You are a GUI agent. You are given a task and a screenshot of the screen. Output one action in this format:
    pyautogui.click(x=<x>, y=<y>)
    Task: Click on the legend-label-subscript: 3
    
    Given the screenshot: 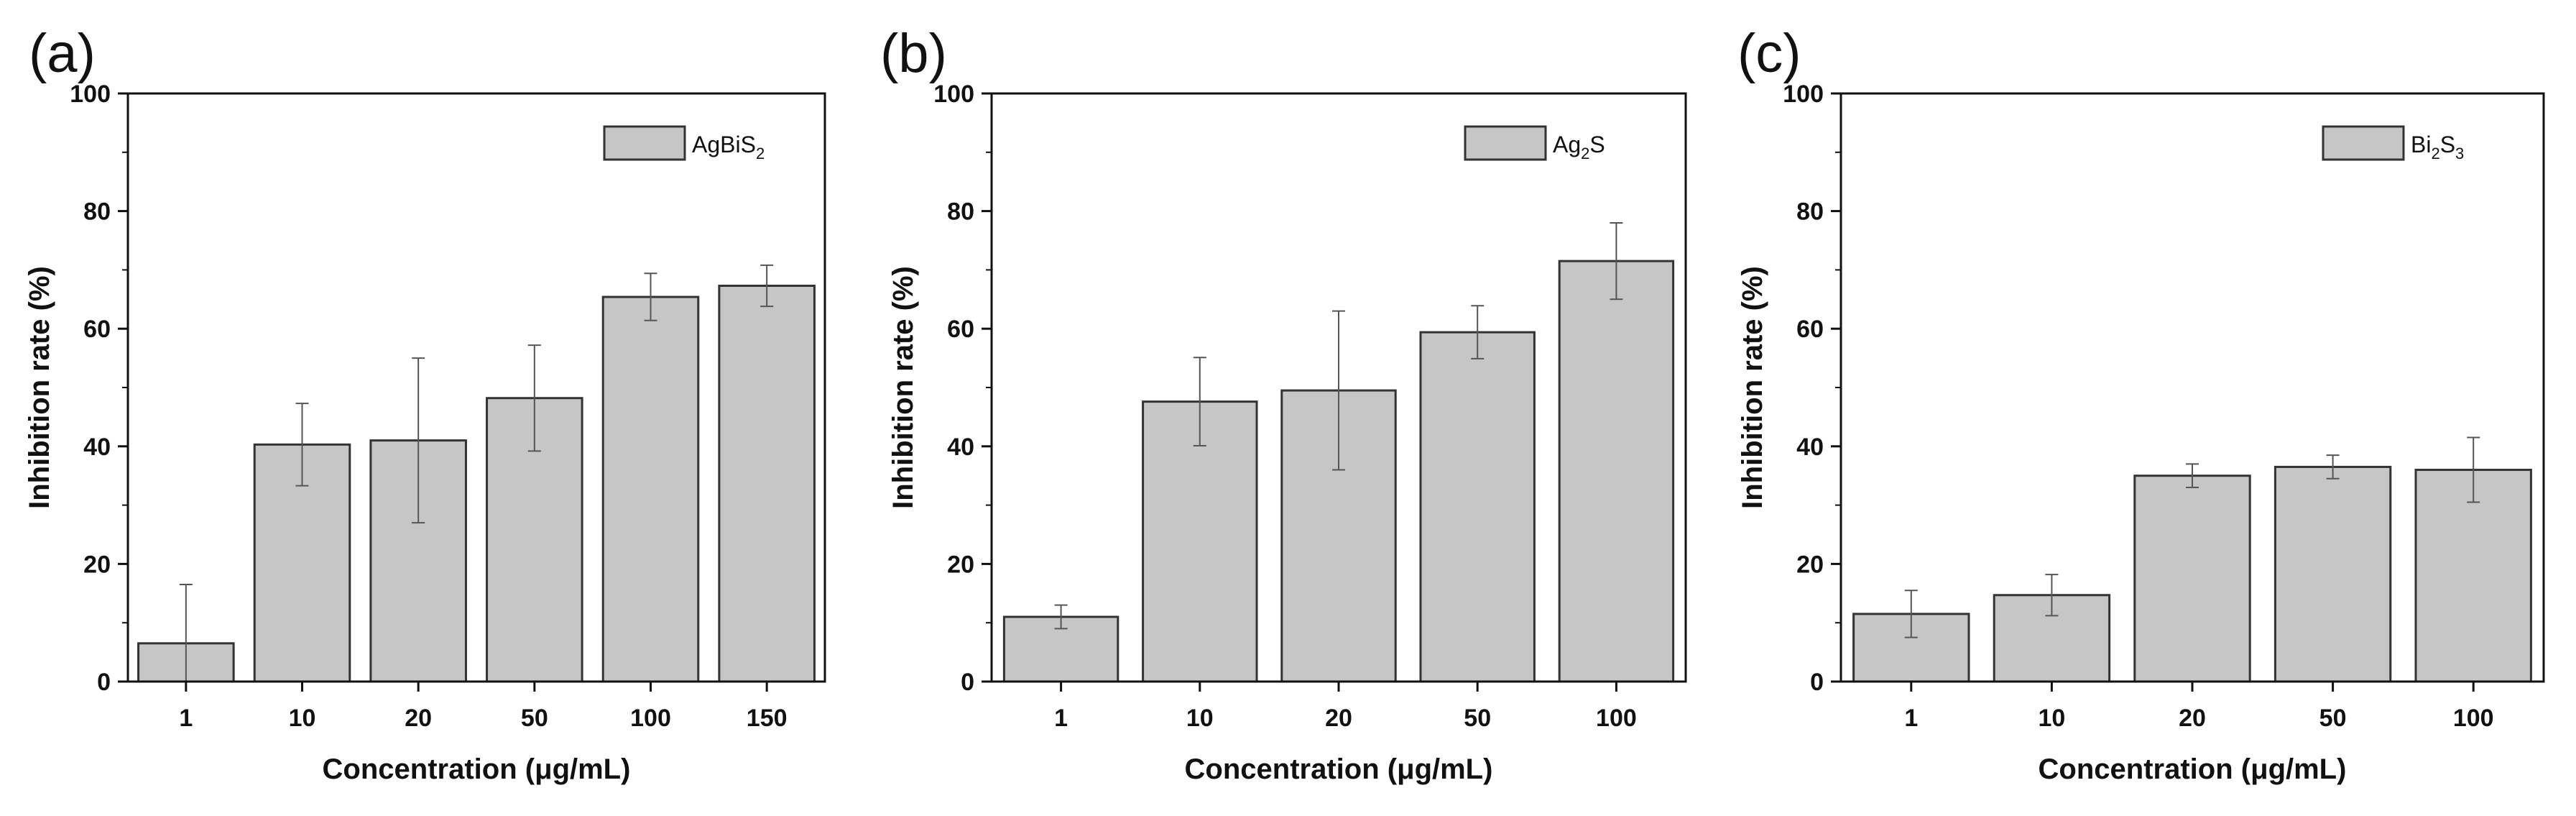 What is the action you would take?
    pyautogui.click(x=2460, y=153)
    